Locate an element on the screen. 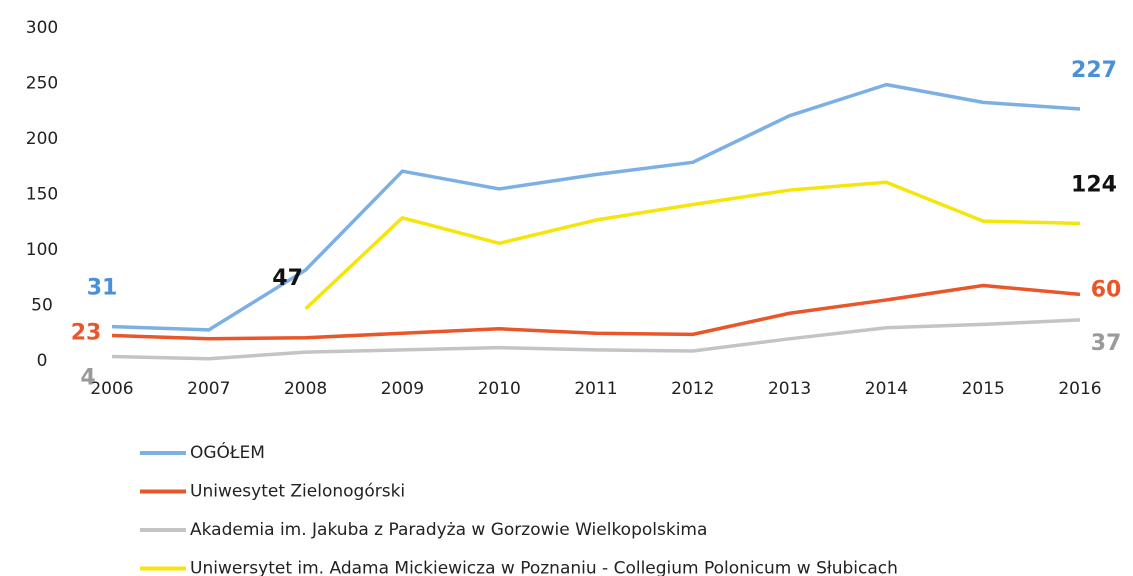 The height and width of the screenshot is (576, 1133). y-tick-label: 50 is located at coordinates (42, 306).